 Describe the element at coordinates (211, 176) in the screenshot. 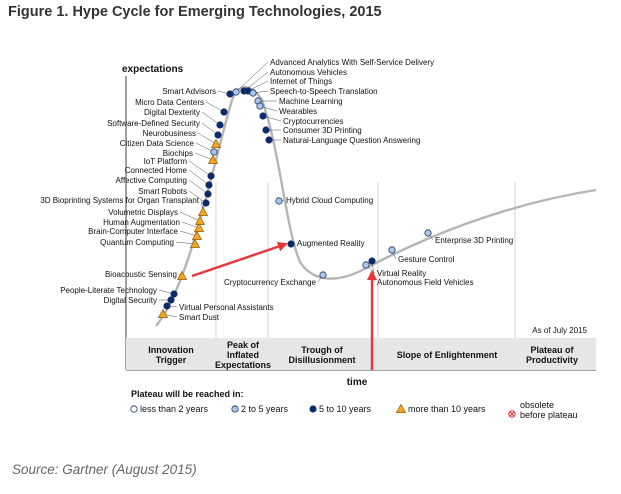

I see `marker-iot-platform` at that location.